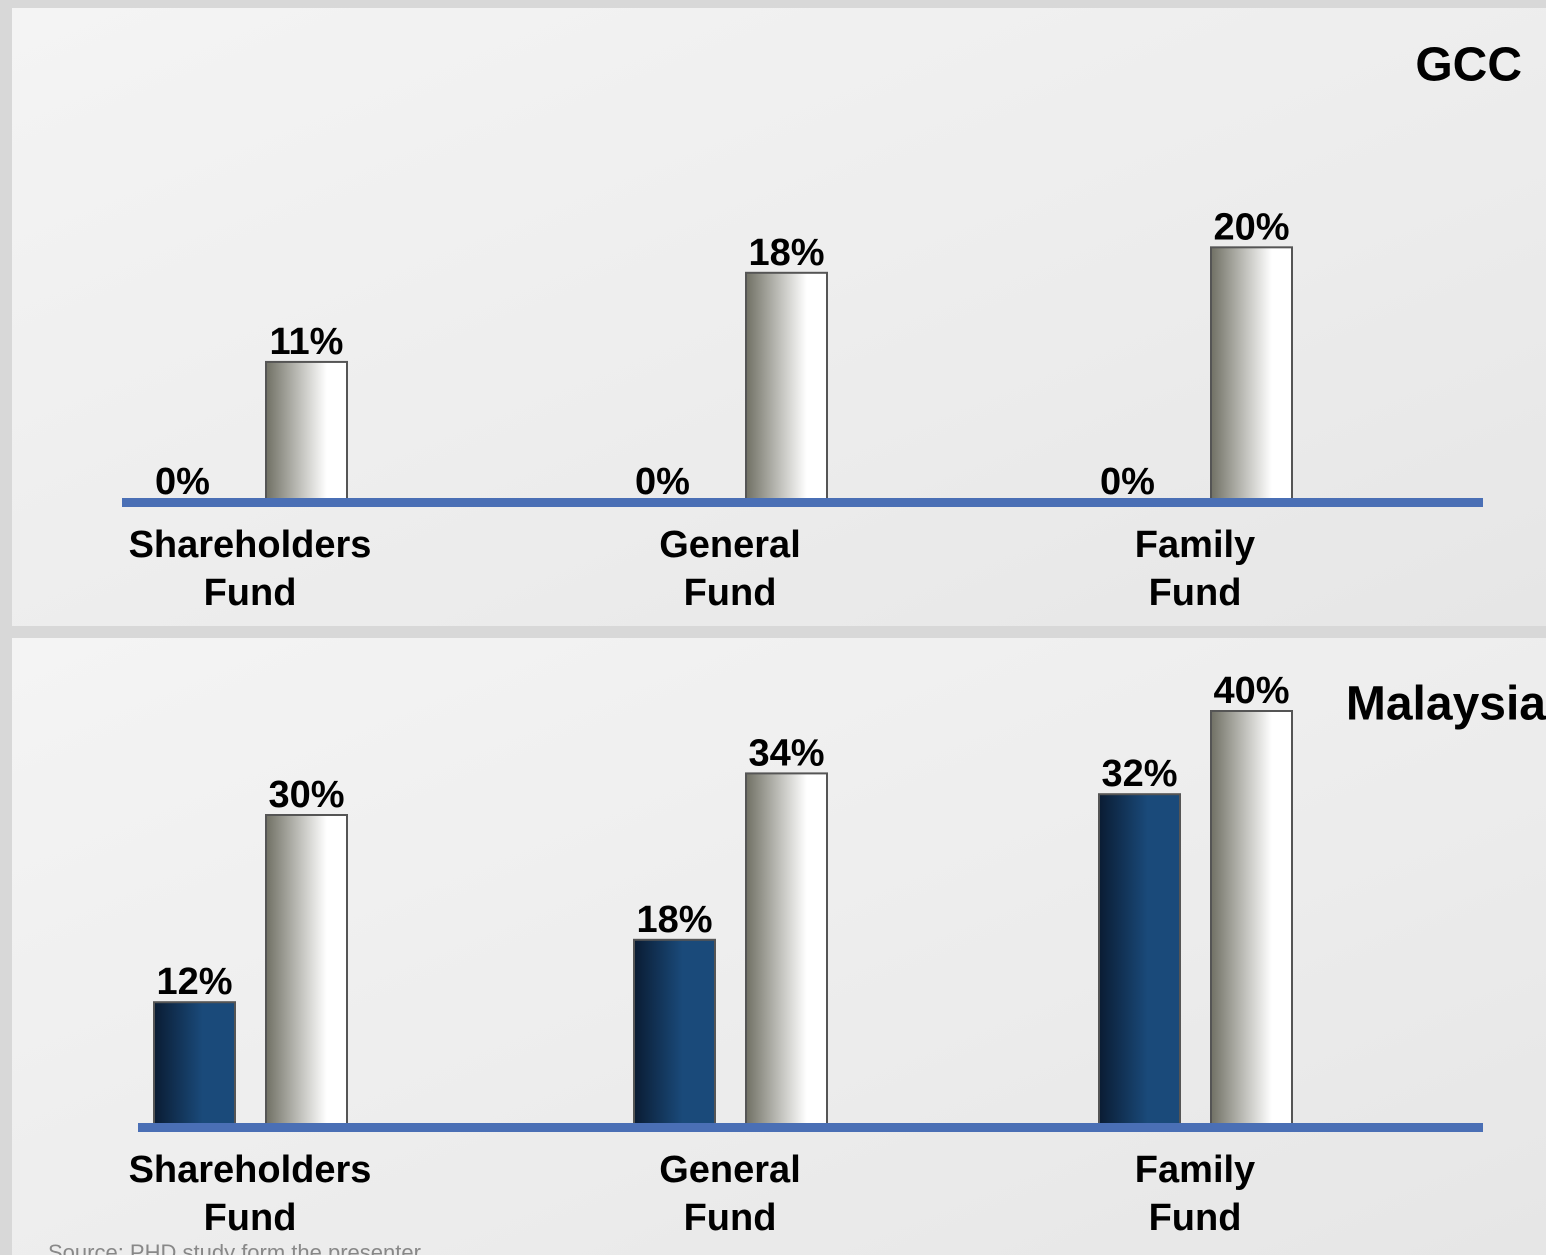 The height and width of the screenshot is (1255, 1546). What do you see at coordinates (306, 795) in the screenshot?
I see `value-label: 30%` at bounding box center [306, 795].